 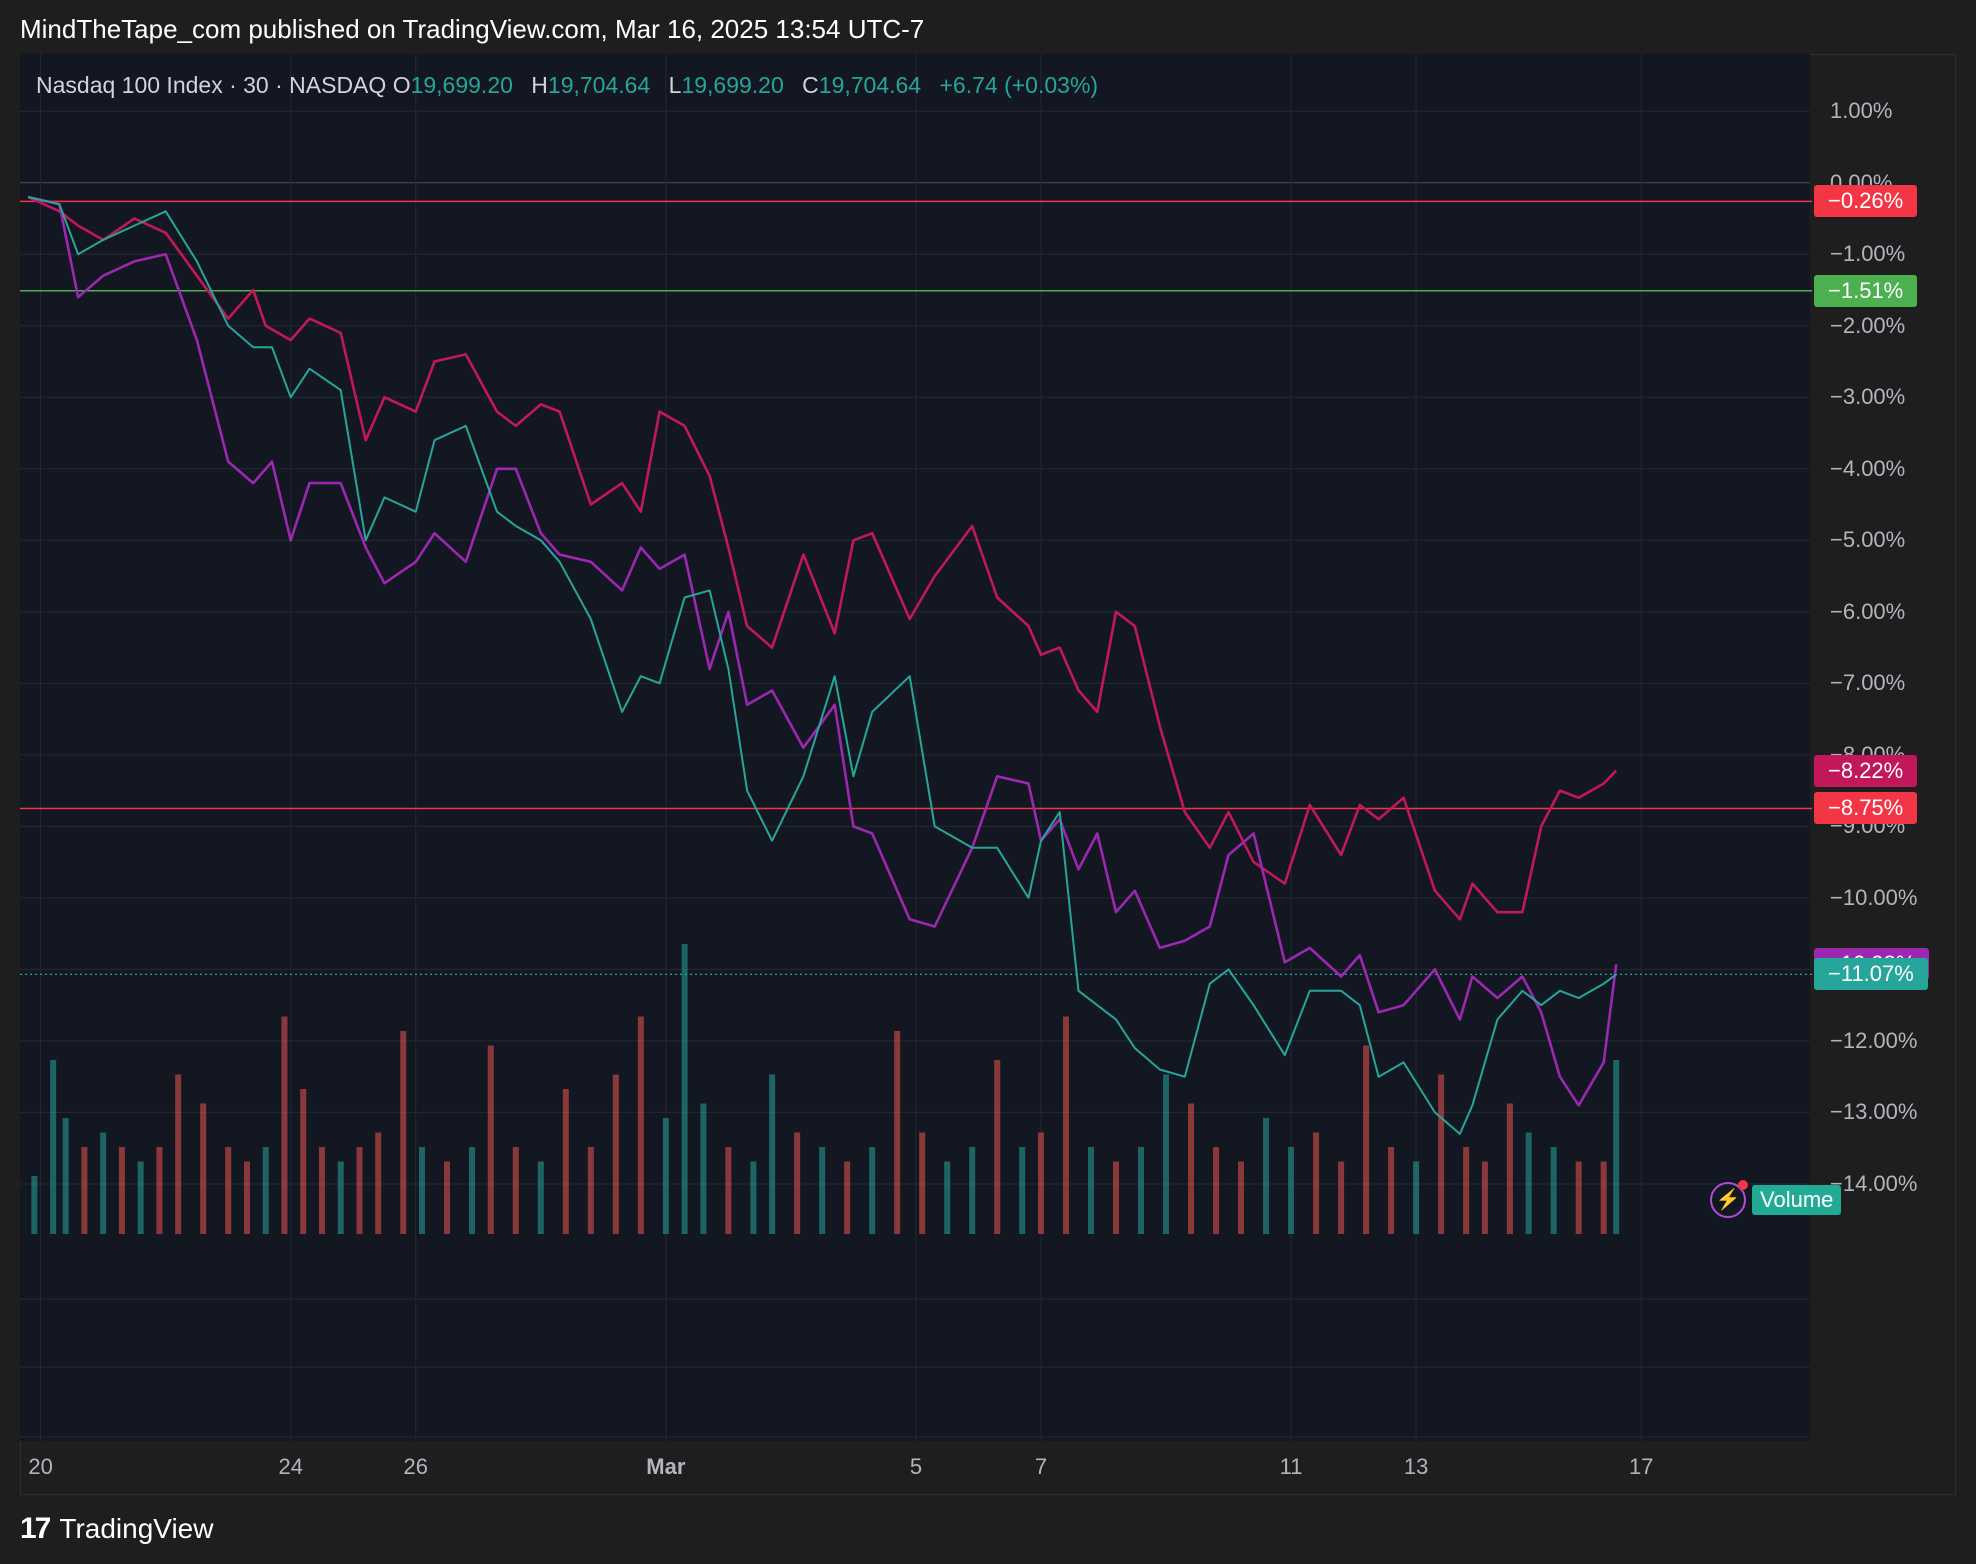 What do you see at coordinates (1868, 397) in the screenshot?
I see `y-tick-label: −3.00%` at bounding box center [1868, 397].